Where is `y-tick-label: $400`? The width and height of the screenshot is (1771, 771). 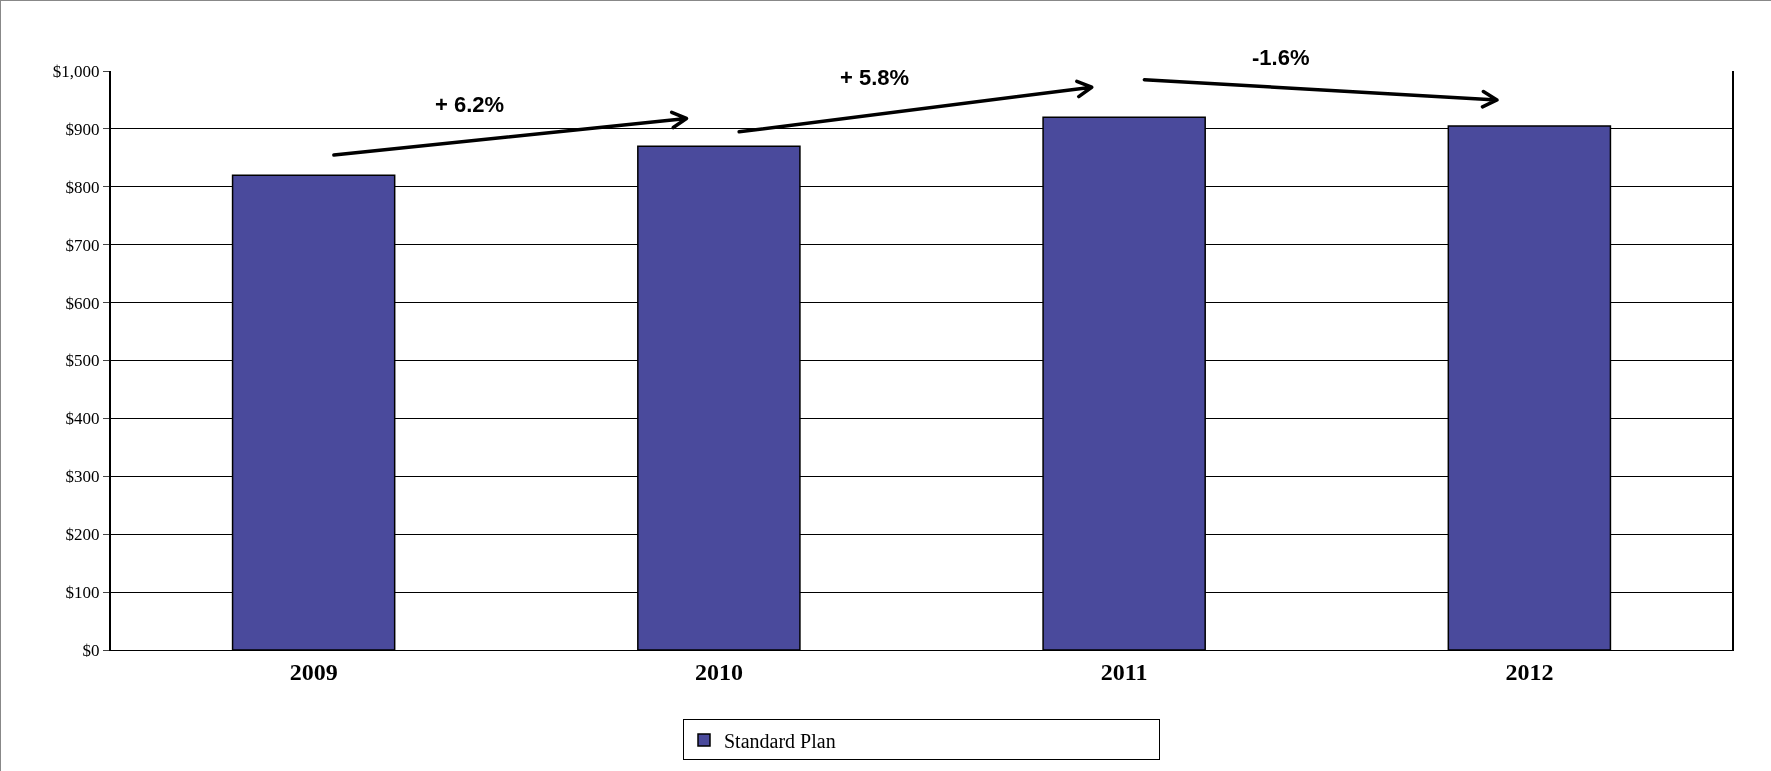
y-tick-label: $400 is located at coordinates (82, 419).